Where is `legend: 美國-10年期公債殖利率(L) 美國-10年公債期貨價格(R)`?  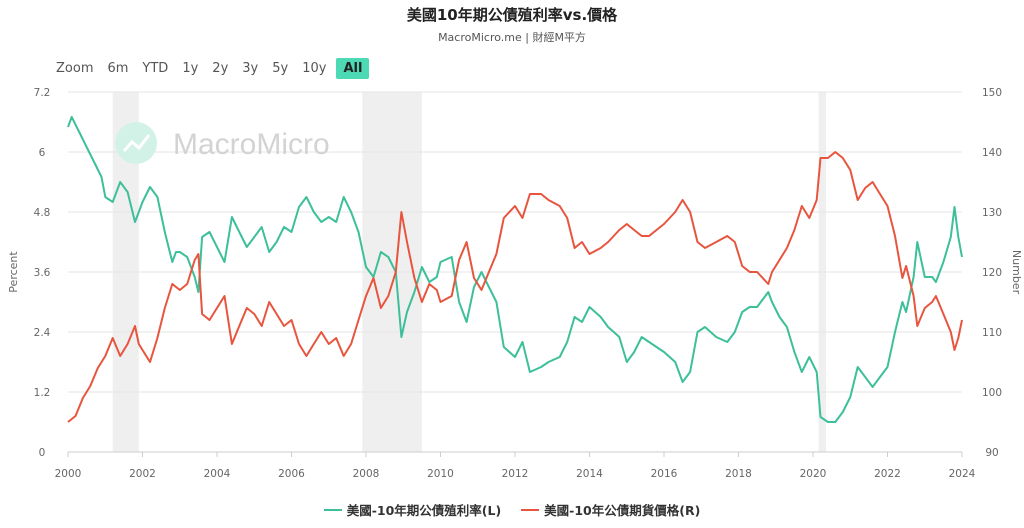
legend: 美國-10年期公債殖利率(L) 美國-10年公債期貨價格(R) is located at coordinates (512, 509).